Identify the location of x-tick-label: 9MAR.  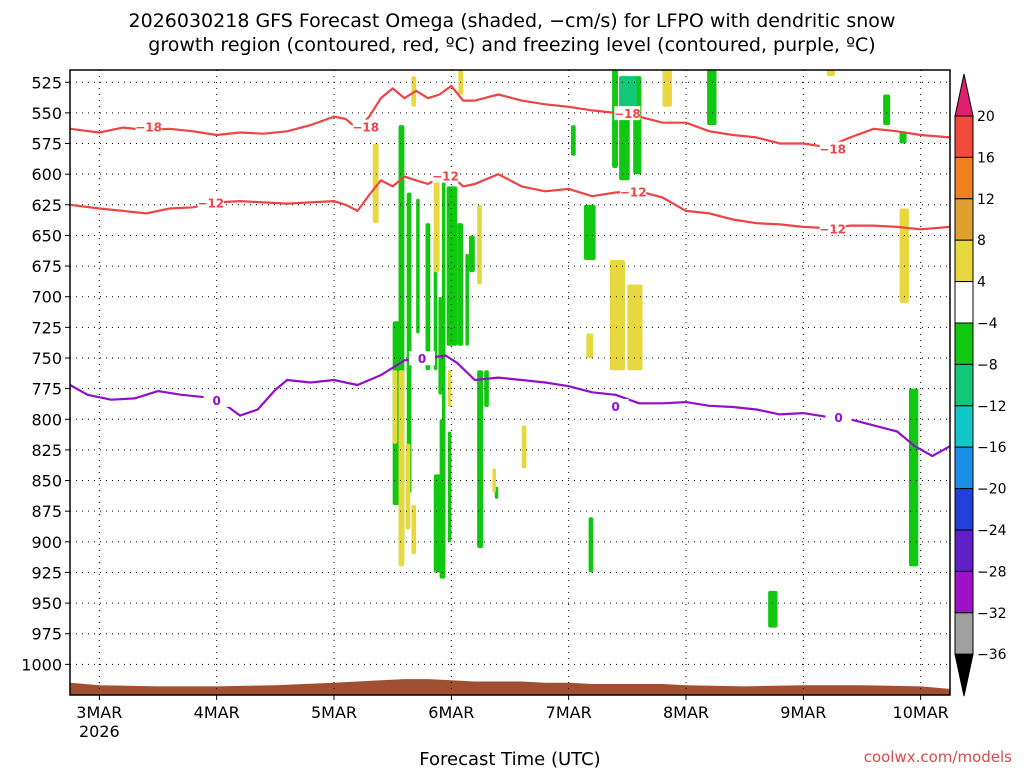
(803, 712).